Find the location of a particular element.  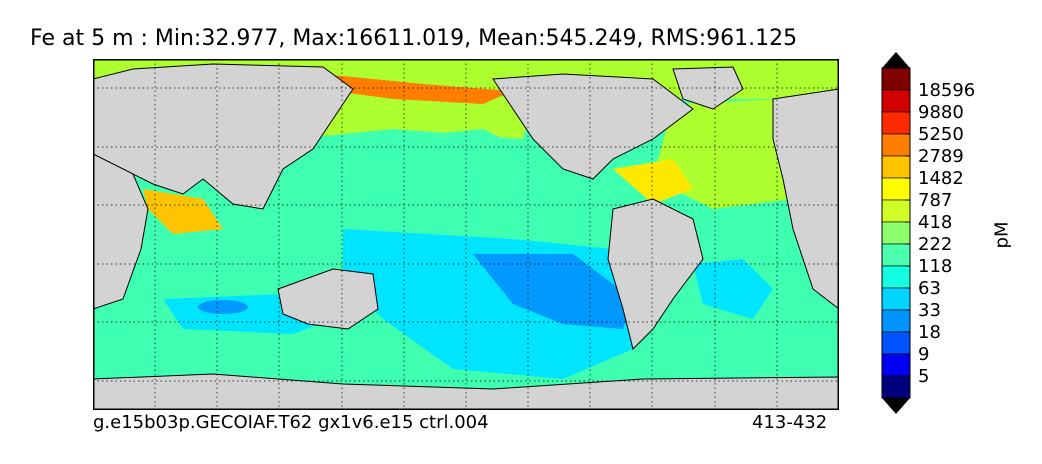

colorbar-tick-label: 9880 is located at coordinates (941, 112).